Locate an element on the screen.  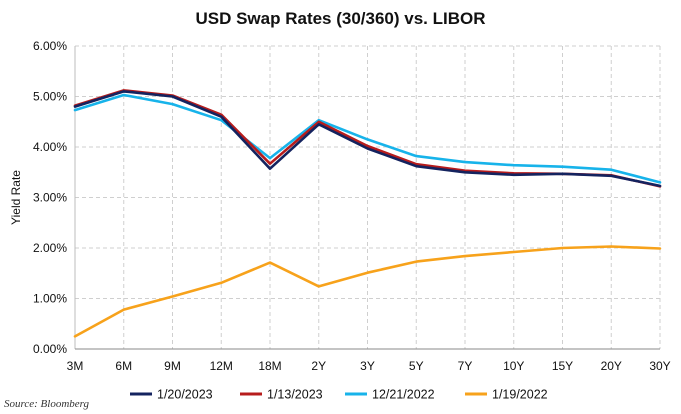
x-tick-label: 2Y is located at coordinates (318, 366).